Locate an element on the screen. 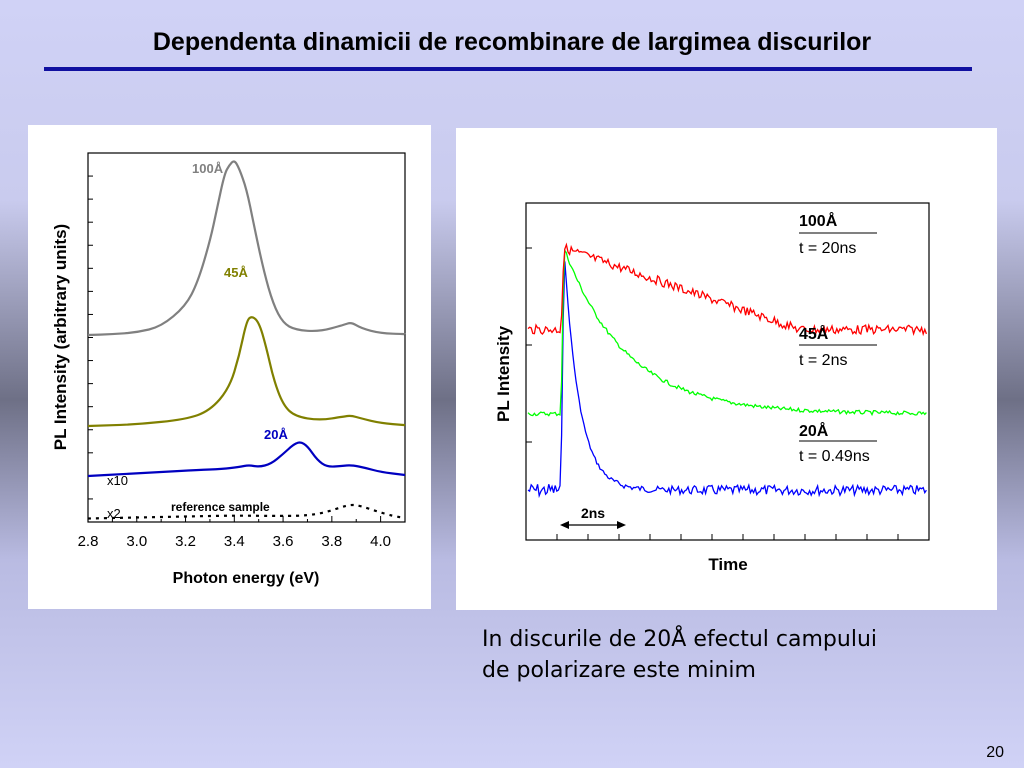 This screenshot has width=1024, height=768. decay-20A-line is located at coordinates (727, 380).